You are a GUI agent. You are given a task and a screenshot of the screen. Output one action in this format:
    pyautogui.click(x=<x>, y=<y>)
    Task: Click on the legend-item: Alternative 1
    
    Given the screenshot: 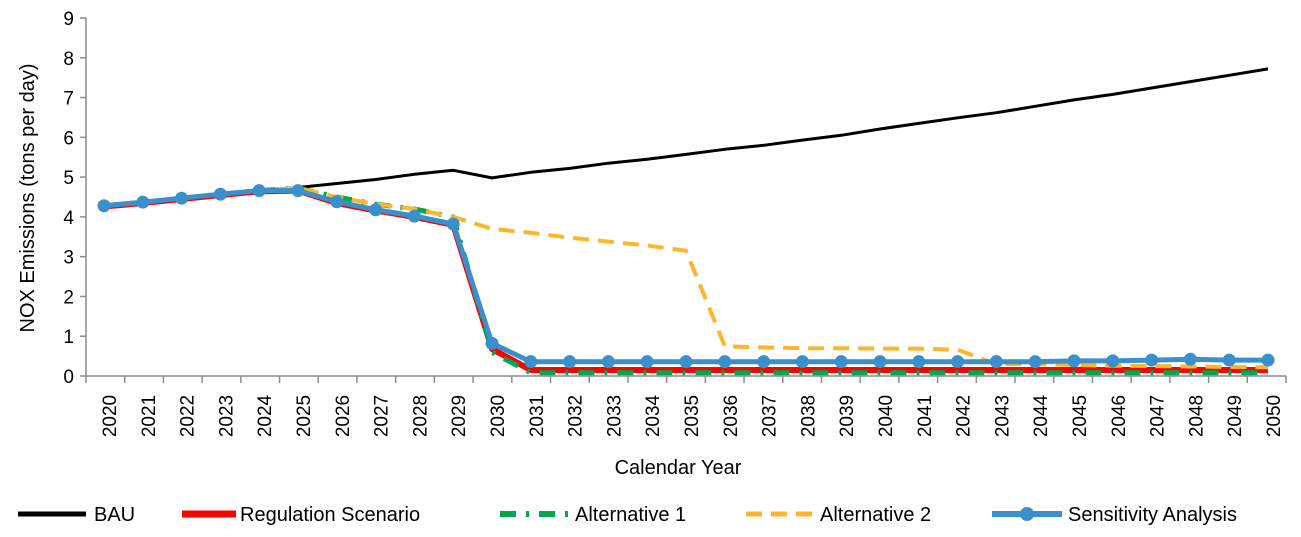 What is the action you would take?
    pyautogui.click(x=593, y=515)
    